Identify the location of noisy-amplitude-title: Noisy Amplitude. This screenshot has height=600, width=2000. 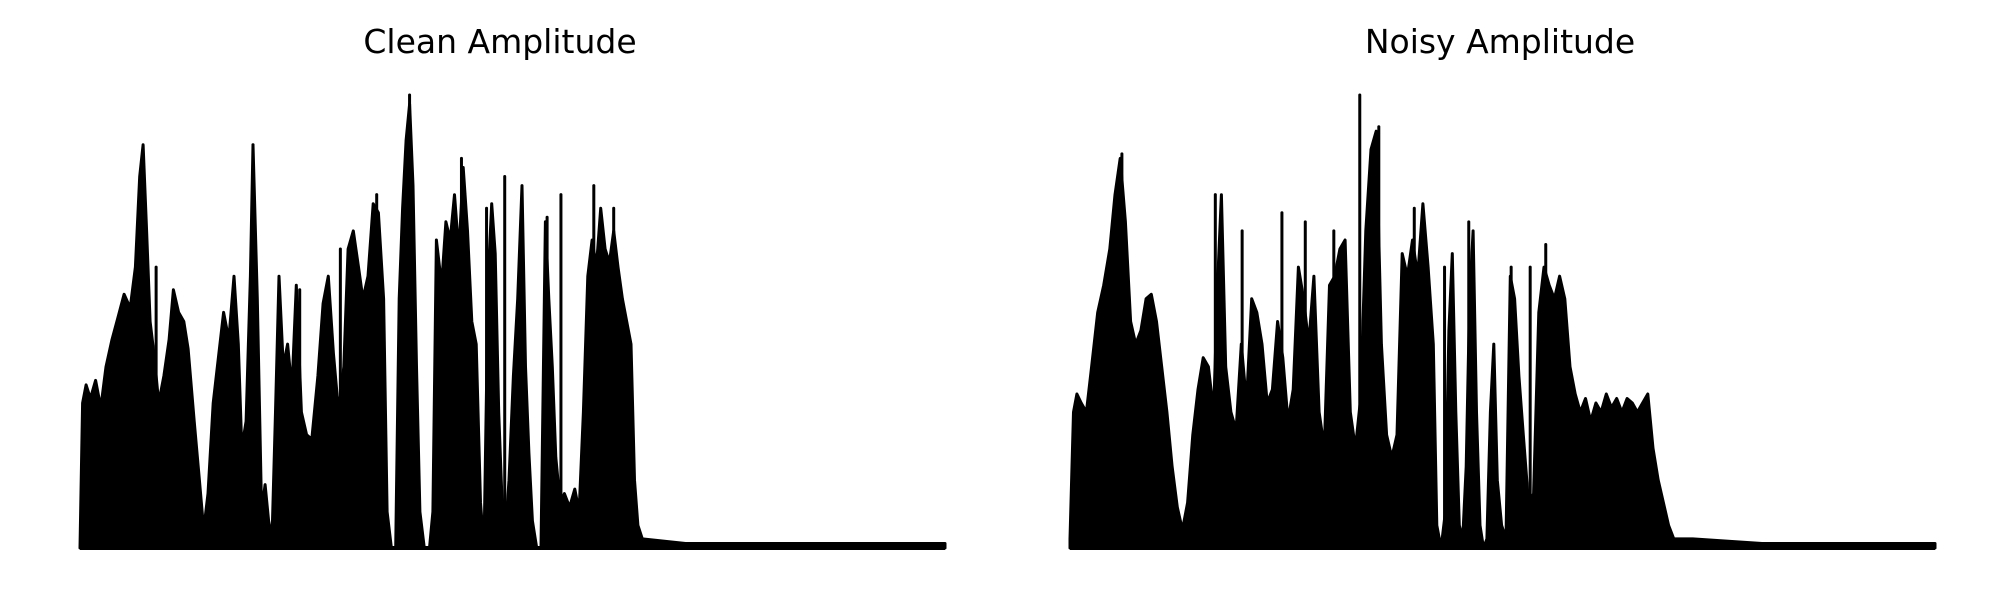
(1500, 41).